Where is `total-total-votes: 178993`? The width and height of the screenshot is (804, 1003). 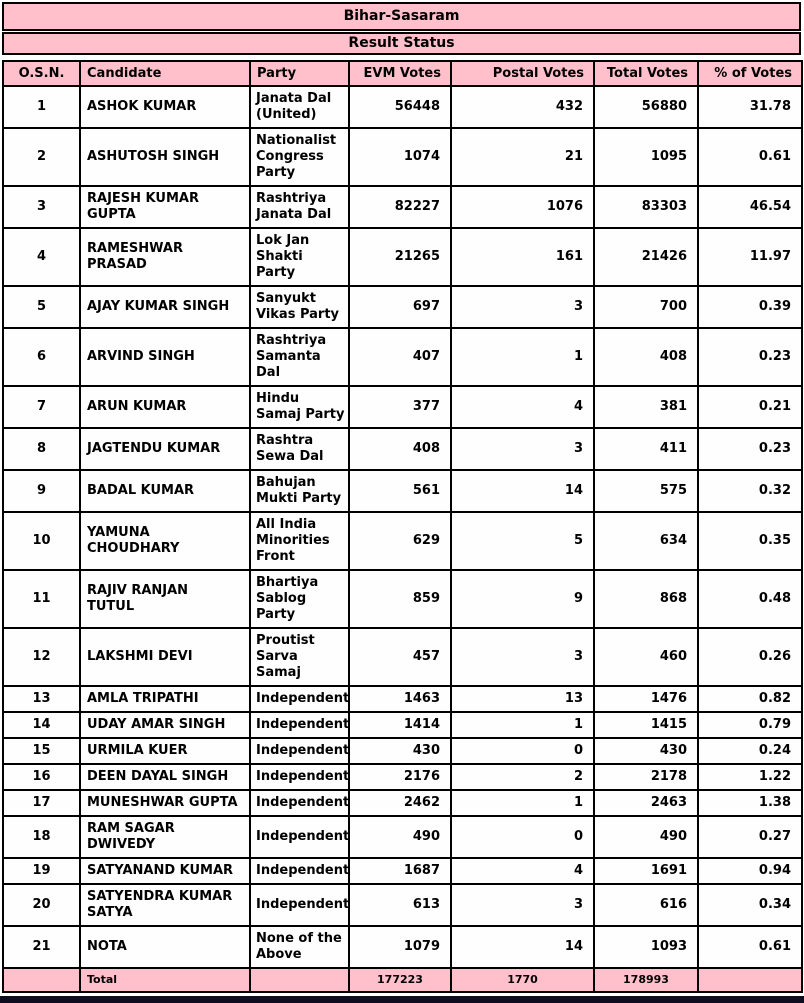 total-total-votes: 178993 is located at coordinates (646, 980).